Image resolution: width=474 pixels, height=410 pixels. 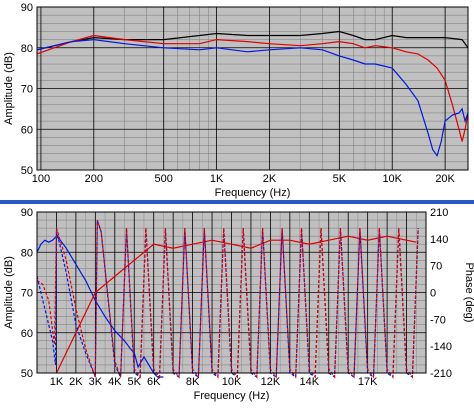 I want to click on y-right-tick-label: 140, so click(x=439, y=240).